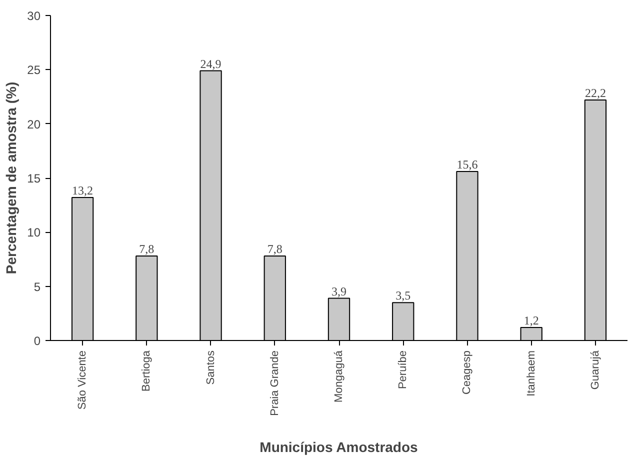  I want to click on data-label: 24,9, so click(211, 63).